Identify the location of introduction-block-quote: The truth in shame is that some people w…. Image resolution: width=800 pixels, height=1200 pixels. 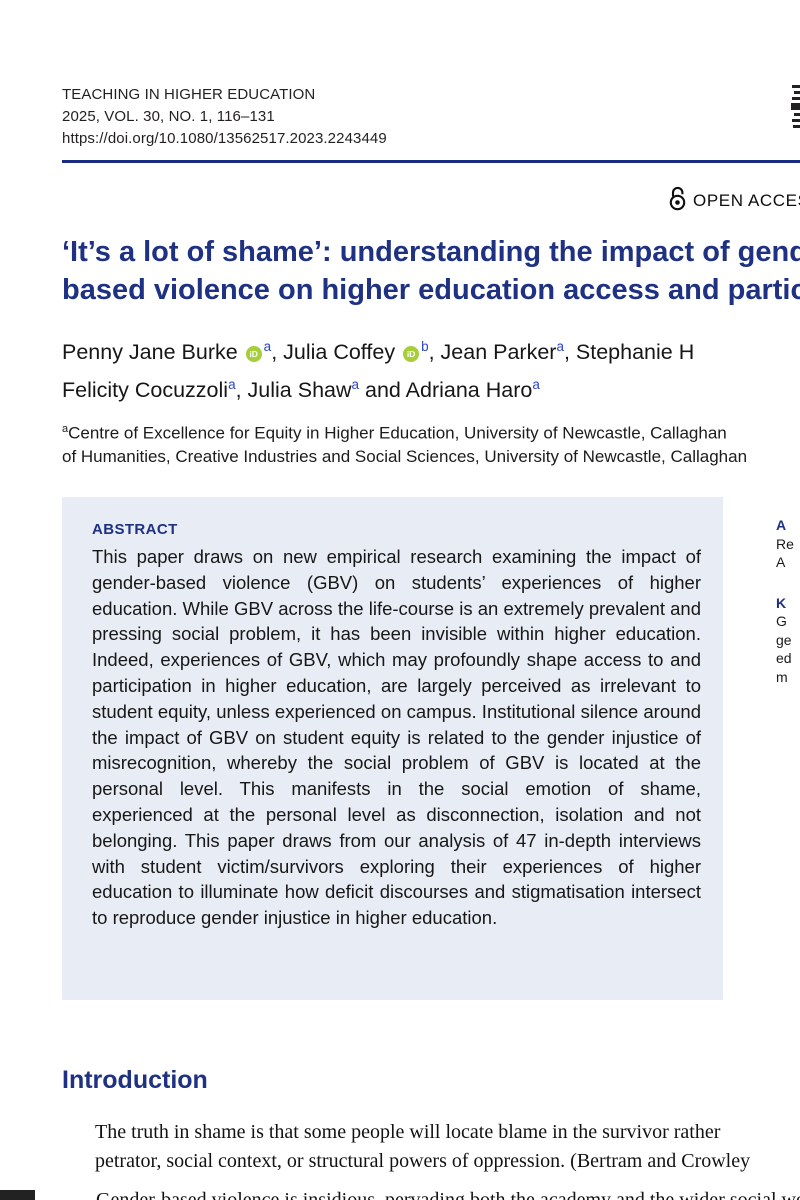
(447, 1146).